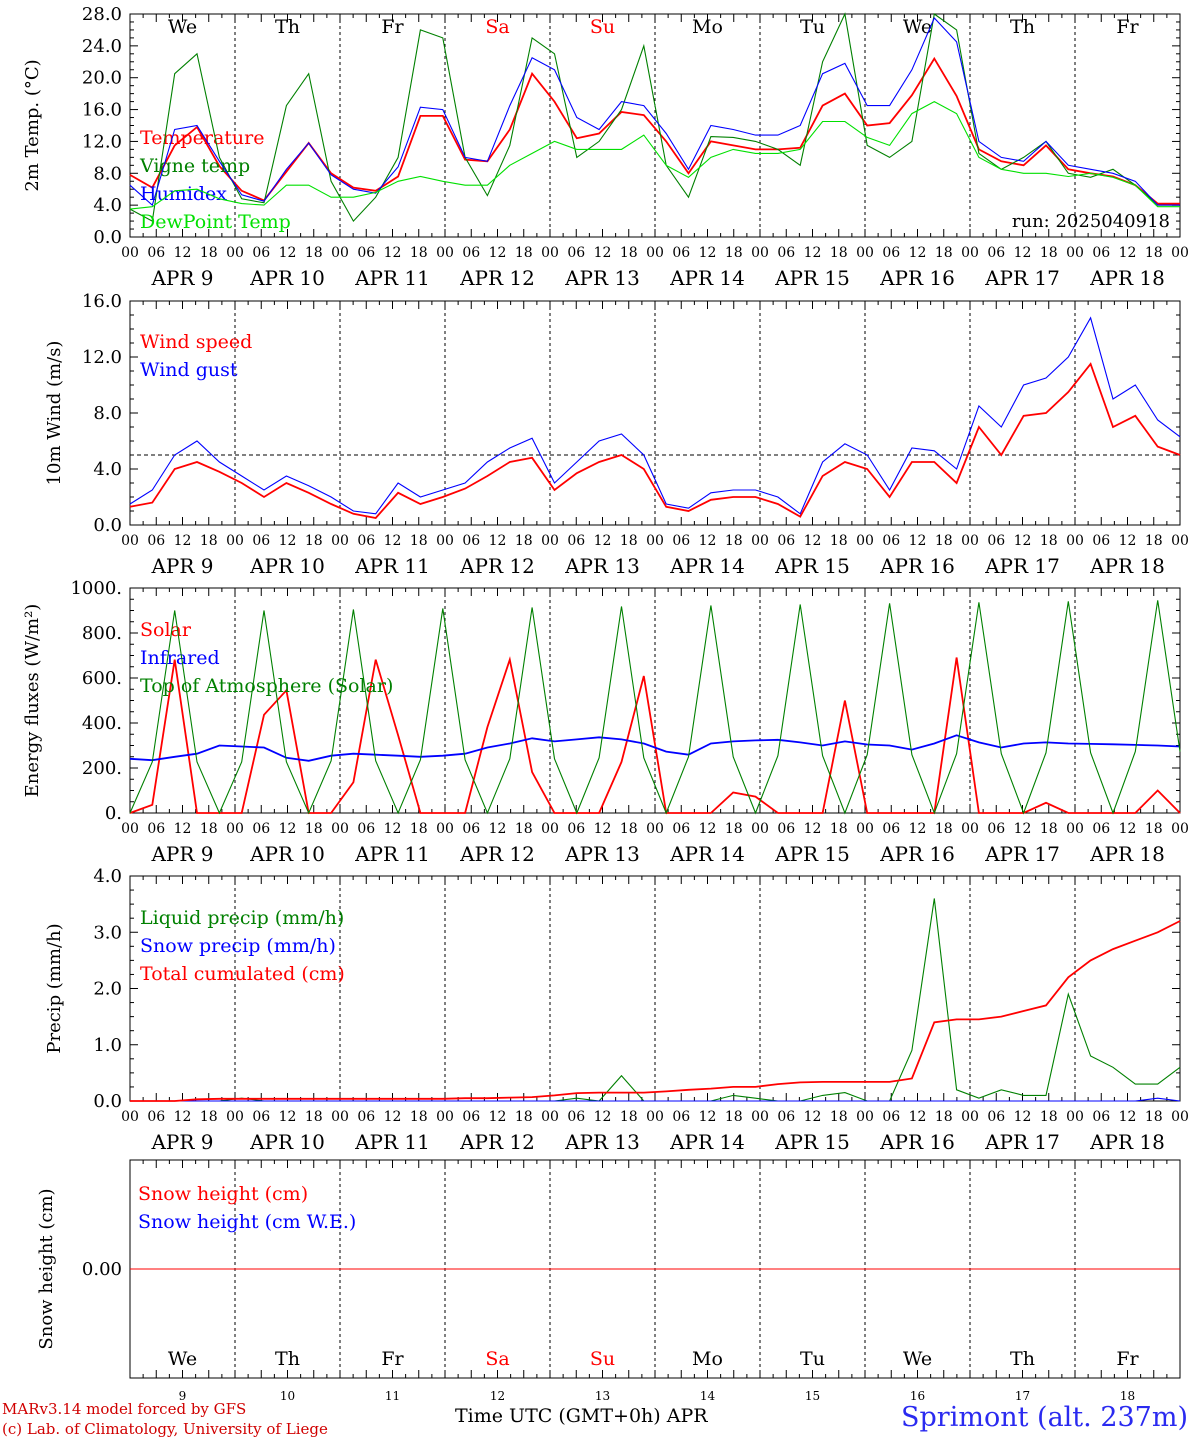 The width and height of the screenshot is (1194, 1440). What do you see at coordinates (581, 1416) in the screenshot?
I see `x-axis-title: Time UTC (GMT+0h) APR` at bounding box center [581, 1416].